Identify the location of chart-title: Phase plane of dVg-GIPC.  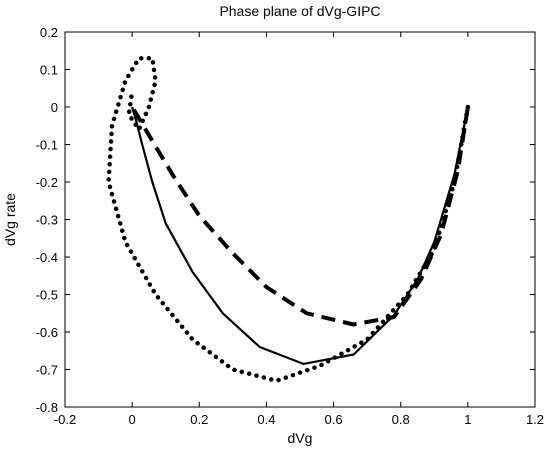
(299, 11).